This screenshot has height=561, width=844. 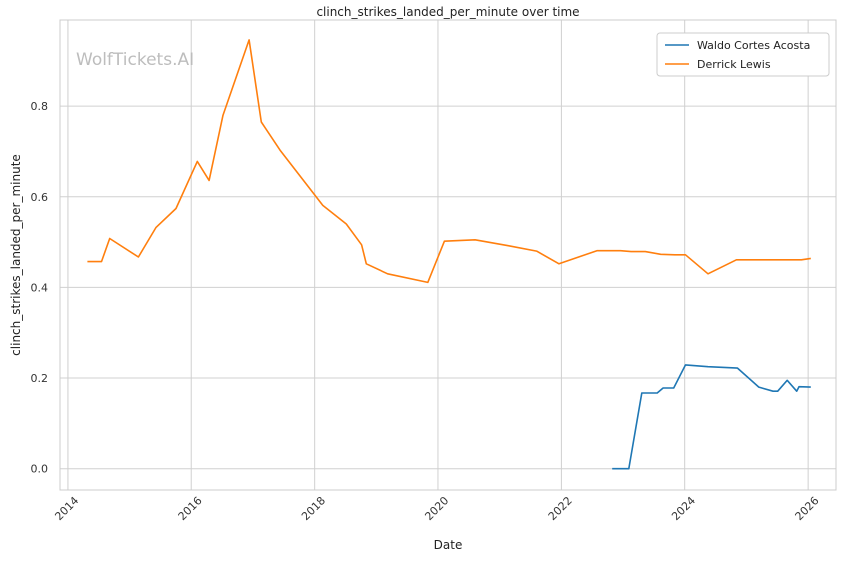 I want to click on y-tick-labels: 0.0 0.2 0.4 0.6 0.8, so click(x=40, y=288).